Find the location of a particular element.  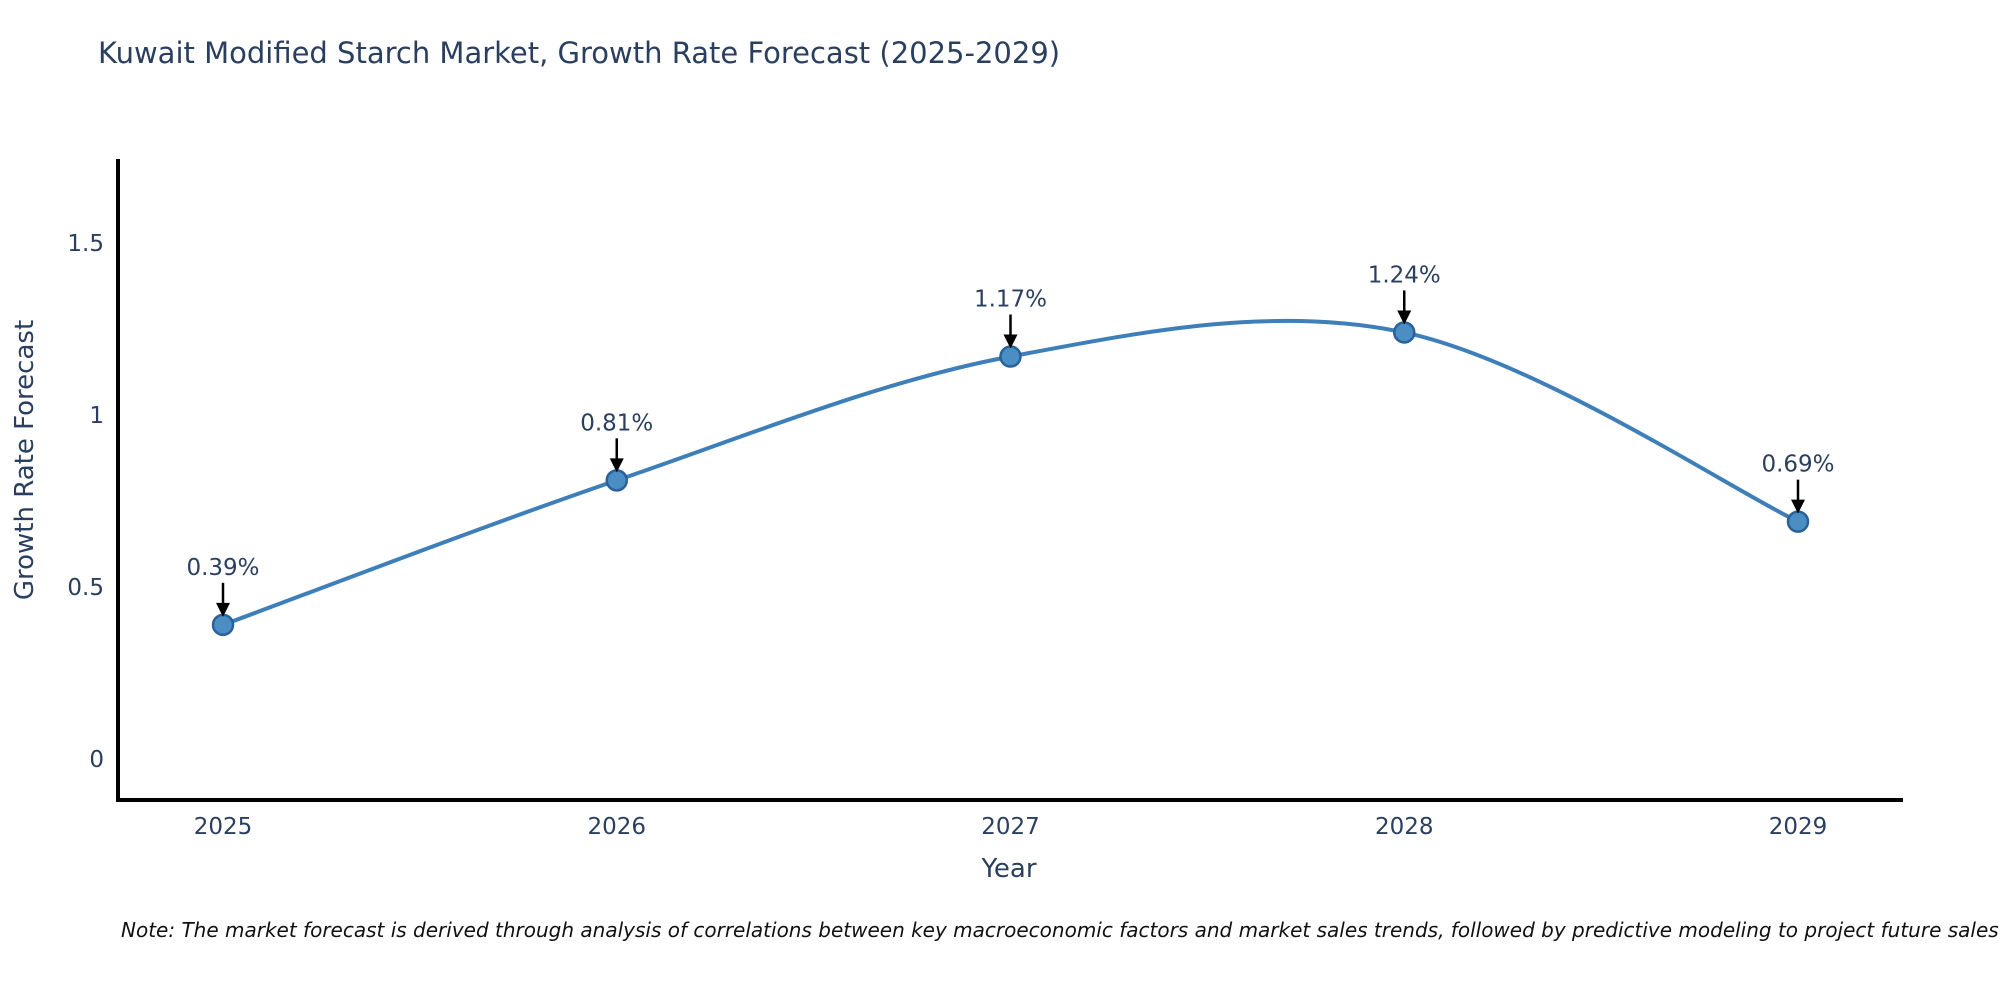

y-tick-label: 1.5 is located at coordinates (85, 244).